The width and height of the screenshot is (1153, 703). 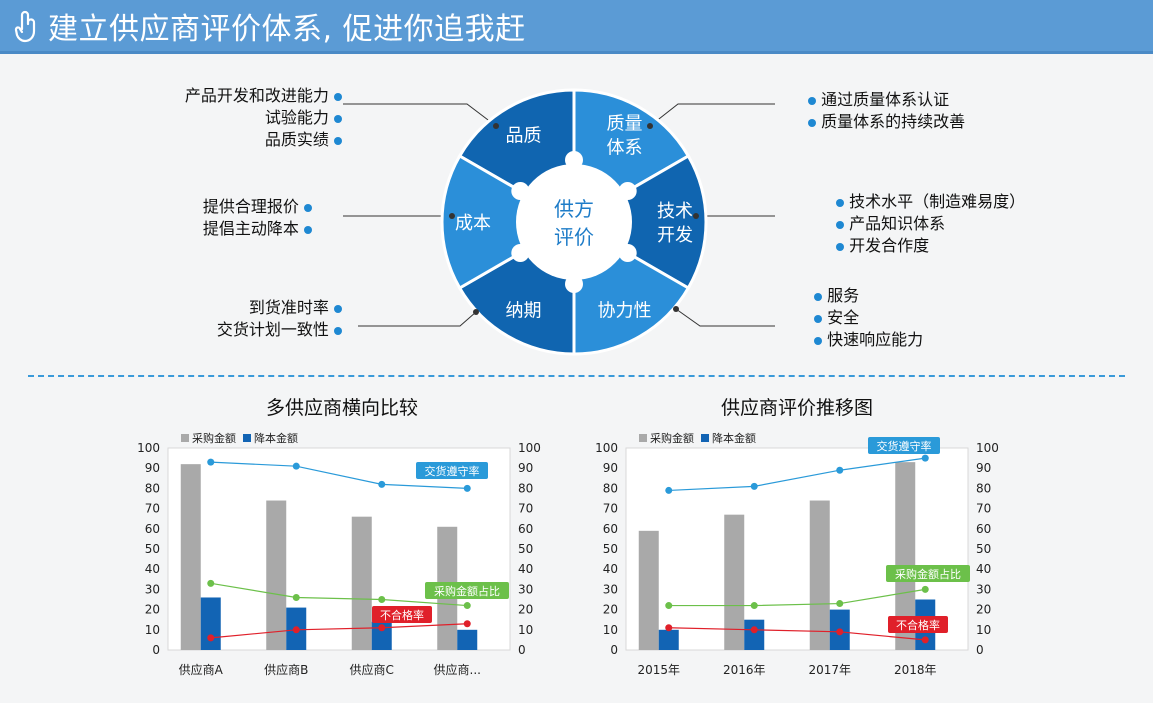 What do you see at coordinates (287, 29) in the screenshot?
I see `page-title: 建立供应商评价体系, 促进你追我赶` at bounding box center [287, 29].